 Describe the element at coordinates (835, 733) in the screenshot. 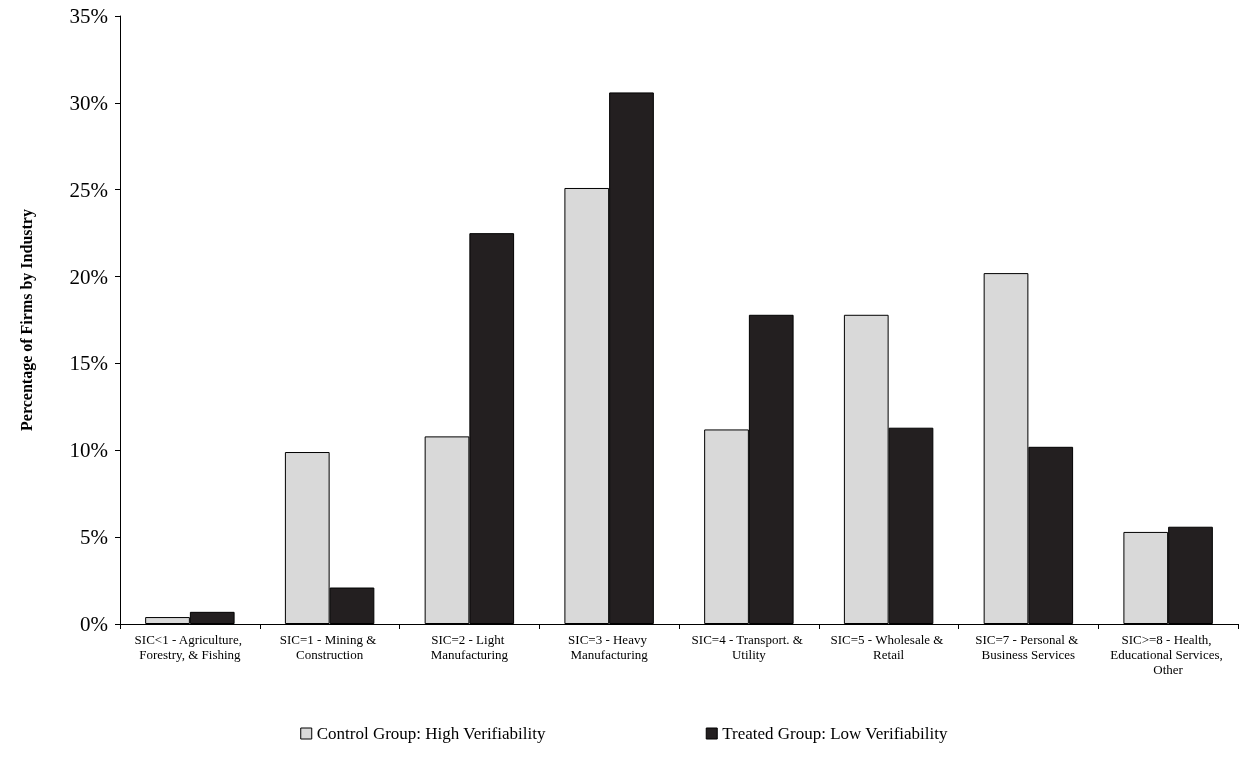

I see `legend-label: Treated Group: Low Verifiability` at that location.